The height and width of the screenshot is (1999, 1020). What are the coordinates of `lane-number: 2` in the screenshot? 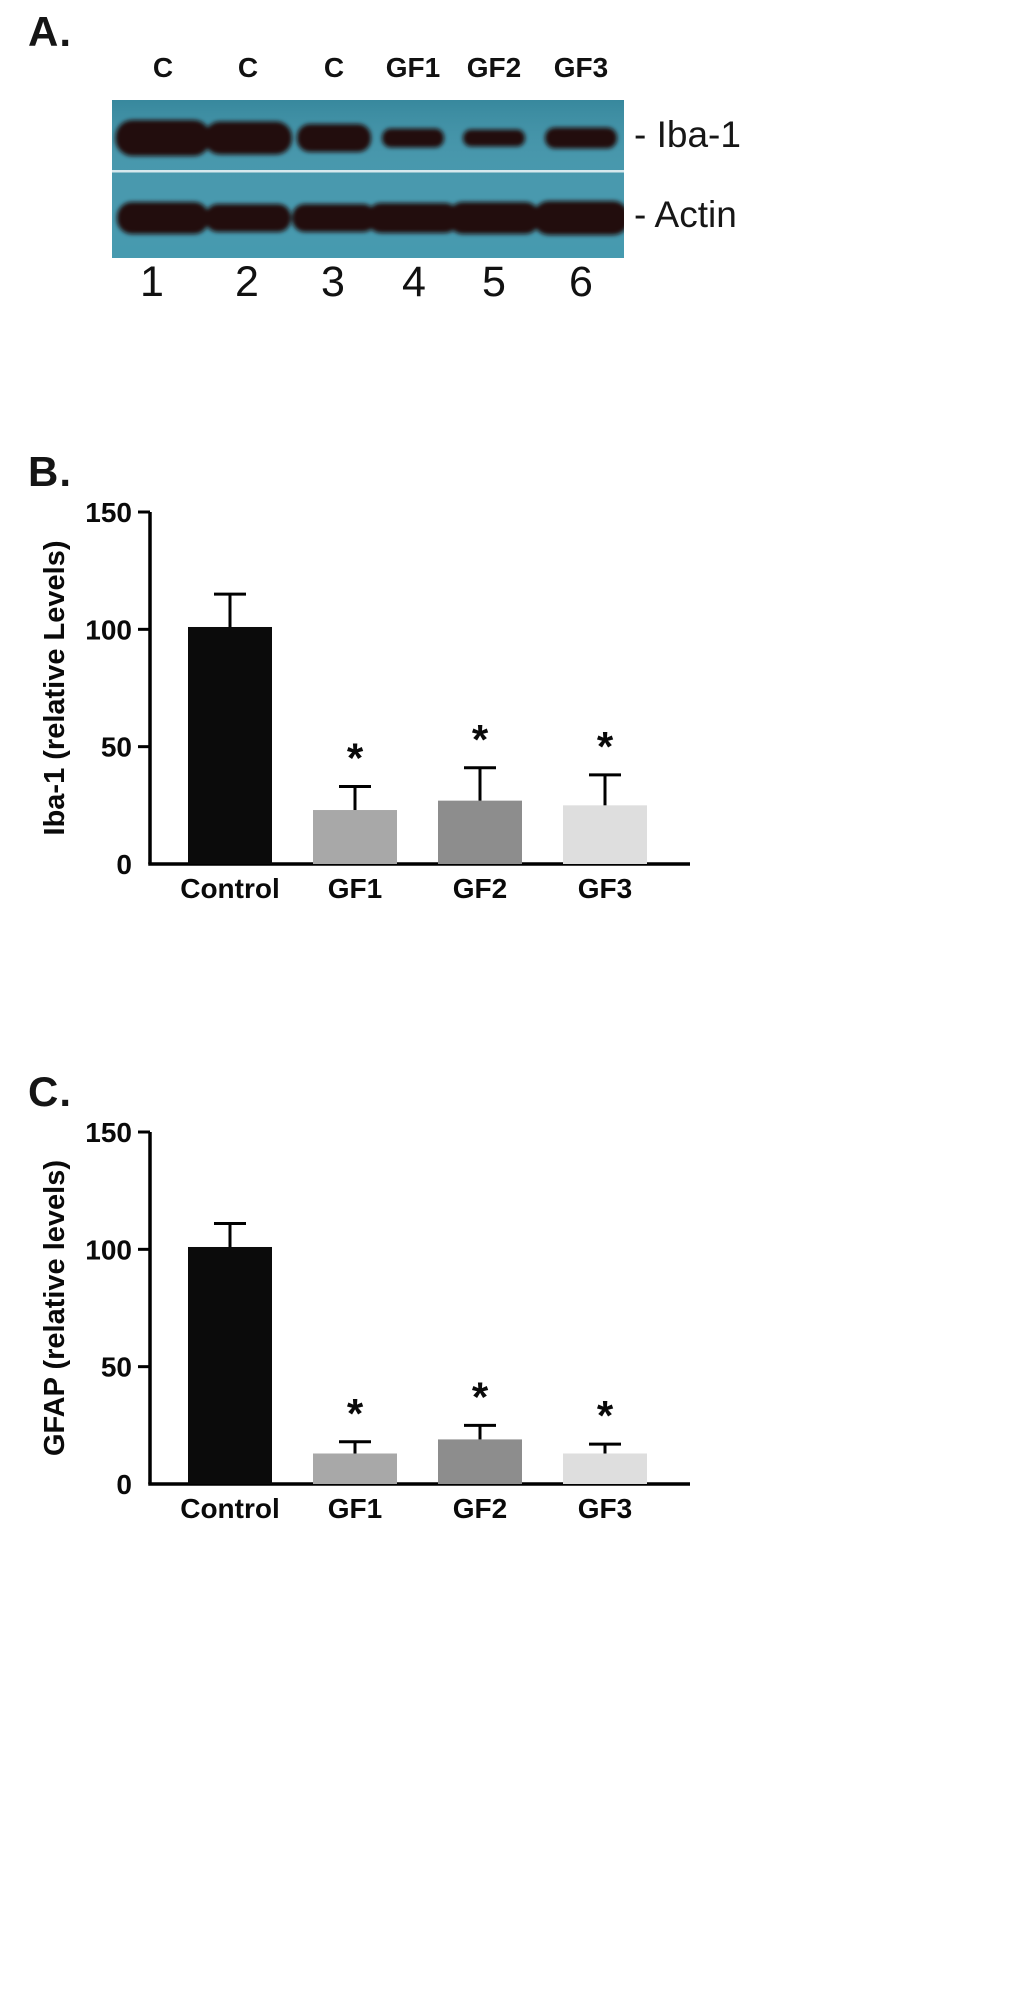 It's located at (247, 282).